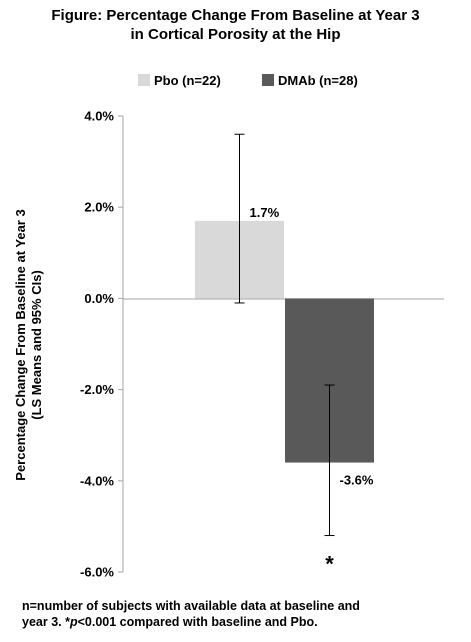  I want to click on y-tick-label: -4.0%, so click(97, 480).